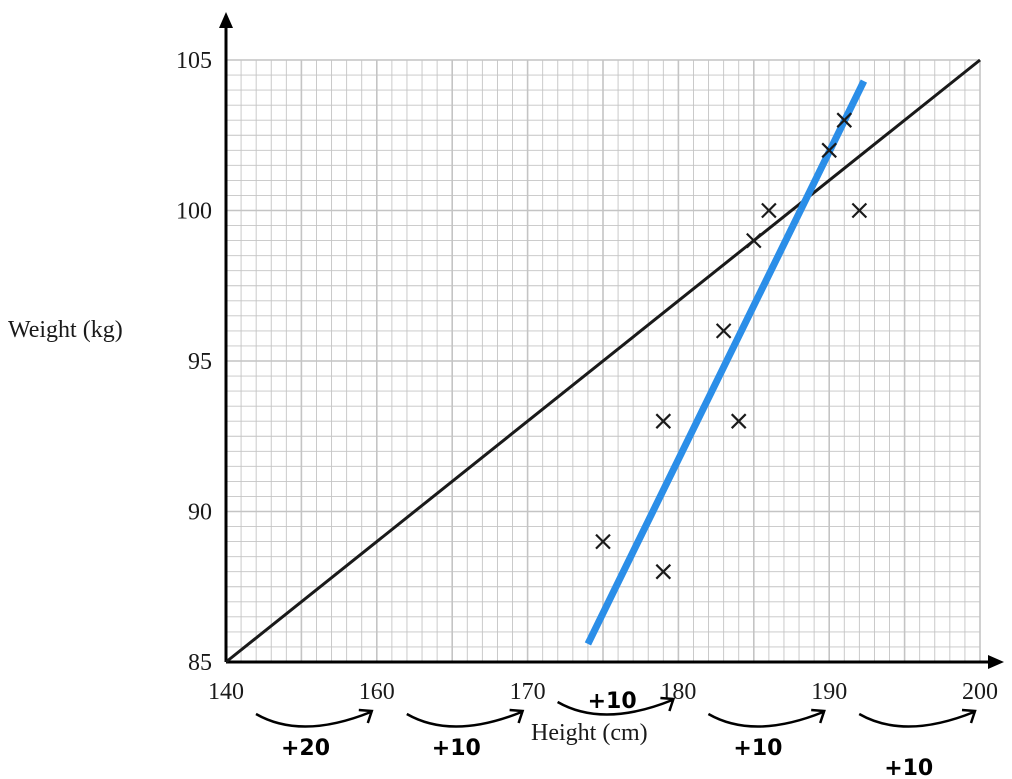 The height and width of the screenshot is (779, 1012). I want to click on y-tick-label: 85, so click(200, 663).